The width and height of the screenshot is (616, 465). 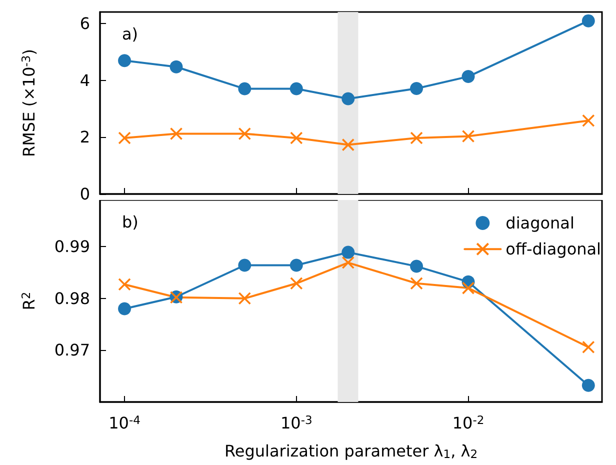 I want to click on y-tick-label: 0.97, so click(x=72, y=350).